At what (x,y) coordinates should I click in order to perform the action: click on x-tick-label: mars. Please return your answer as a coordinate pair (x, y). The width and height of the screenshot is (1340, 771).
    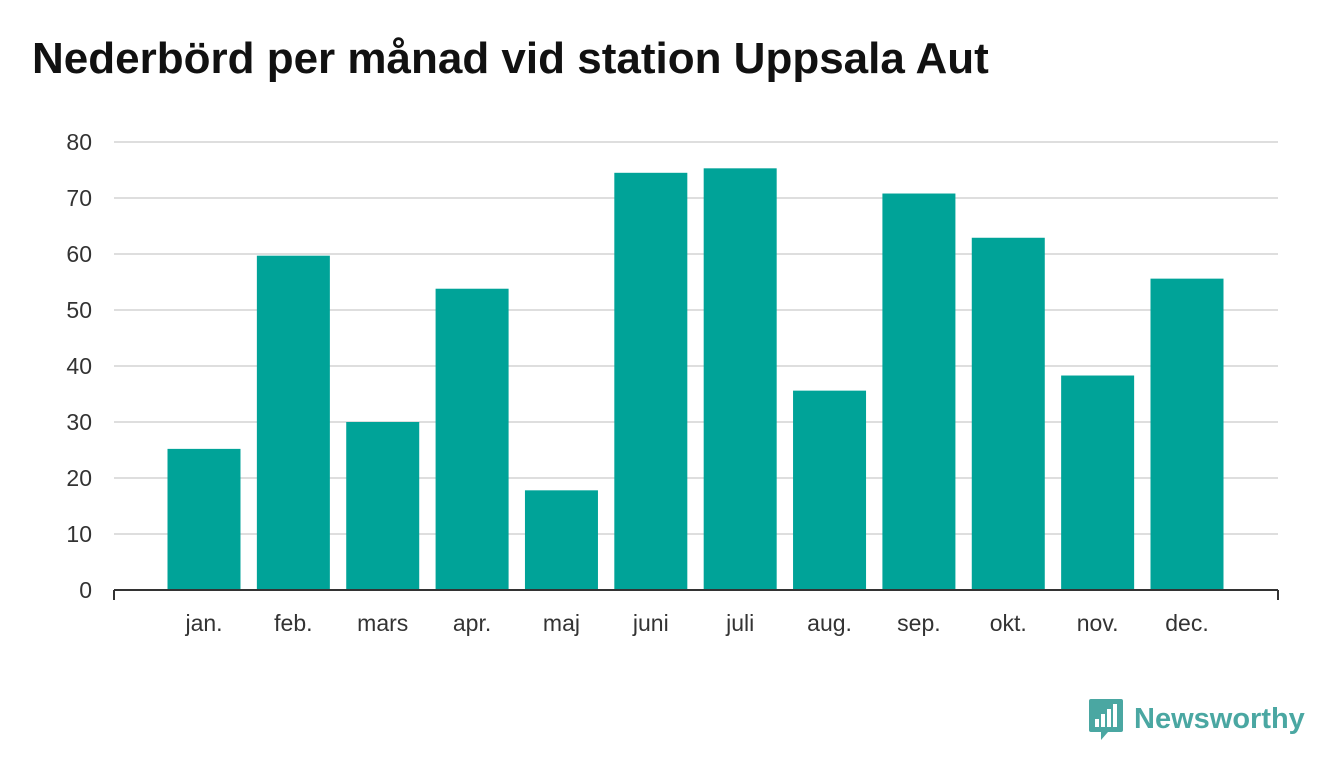
    Looking at the image, I should click on (382, 623).